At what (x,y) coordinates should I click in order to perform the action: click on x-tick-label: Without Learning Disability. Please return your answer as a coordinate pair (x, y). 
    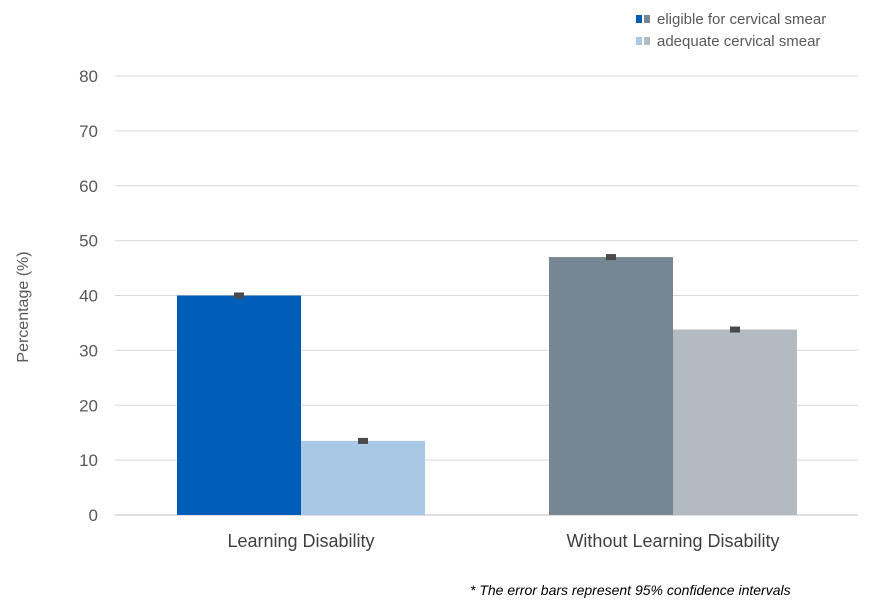
    Looking at the image, I should click on (672, 541).